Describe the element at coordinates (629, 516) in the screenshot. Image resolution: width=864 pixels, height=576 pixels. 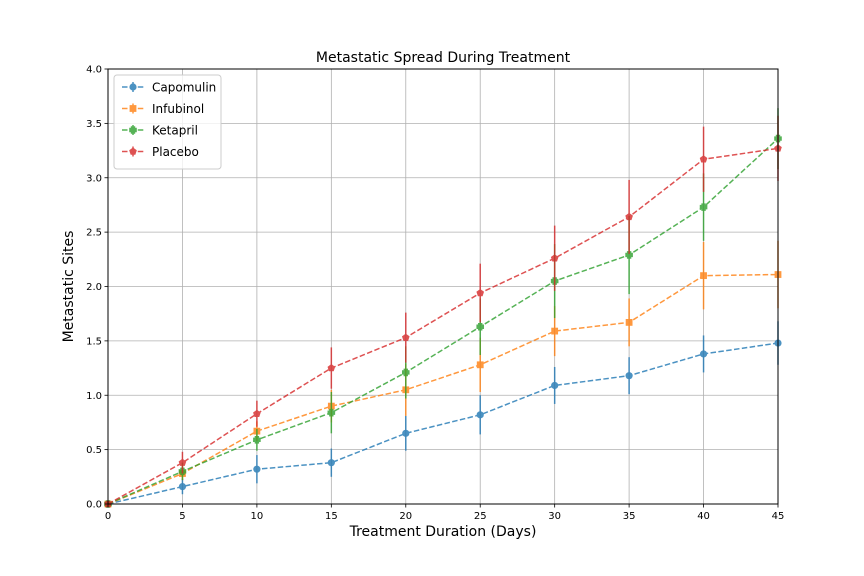
I see `x-tick-label: 35` at that location.